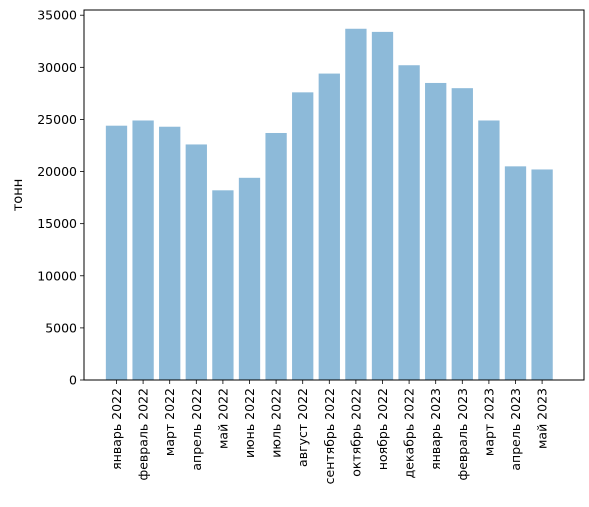  Describe the element at coordinates (143, 434) in the screenshot. I see `x-tick-label-1: февраль 2022` at that location.